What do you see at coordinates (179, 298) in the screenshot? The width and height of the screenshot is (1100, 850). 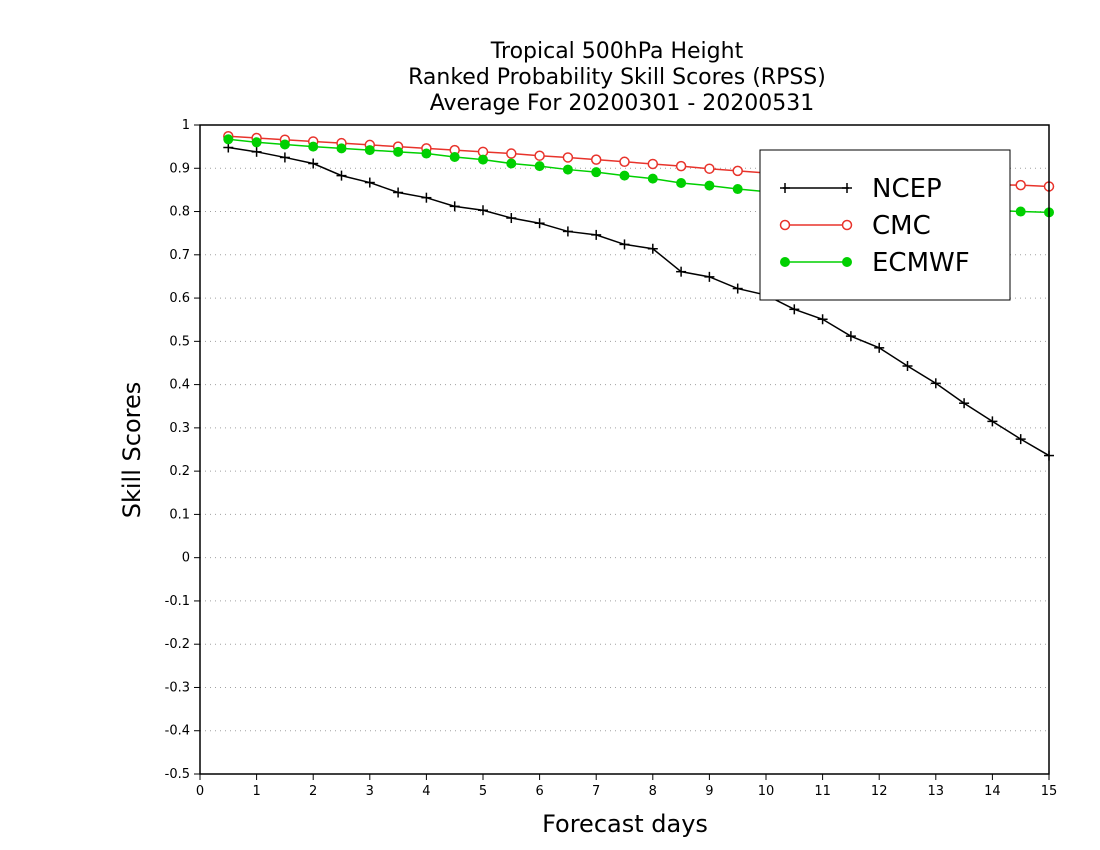 I see `y-tick-label: 0.6` at bounding box center [179, 298].